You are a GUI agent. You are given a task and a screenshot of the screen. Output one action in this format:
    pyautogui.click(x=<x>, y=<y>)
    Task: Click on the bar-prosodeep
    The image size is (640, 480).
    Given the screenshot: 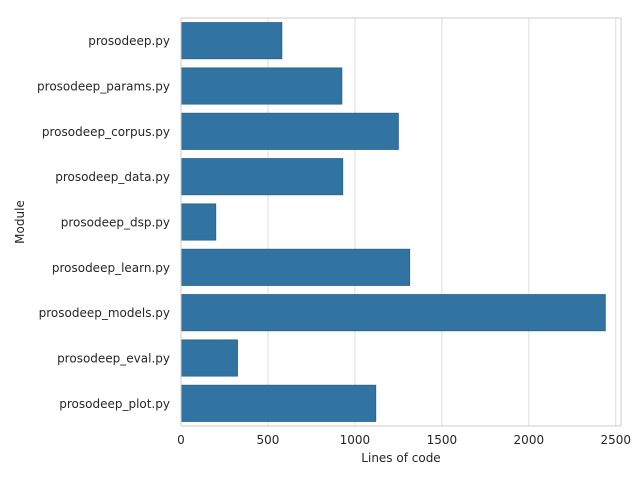 What is the action you would take?
    pyautogui.click(x=231, y=41)
    